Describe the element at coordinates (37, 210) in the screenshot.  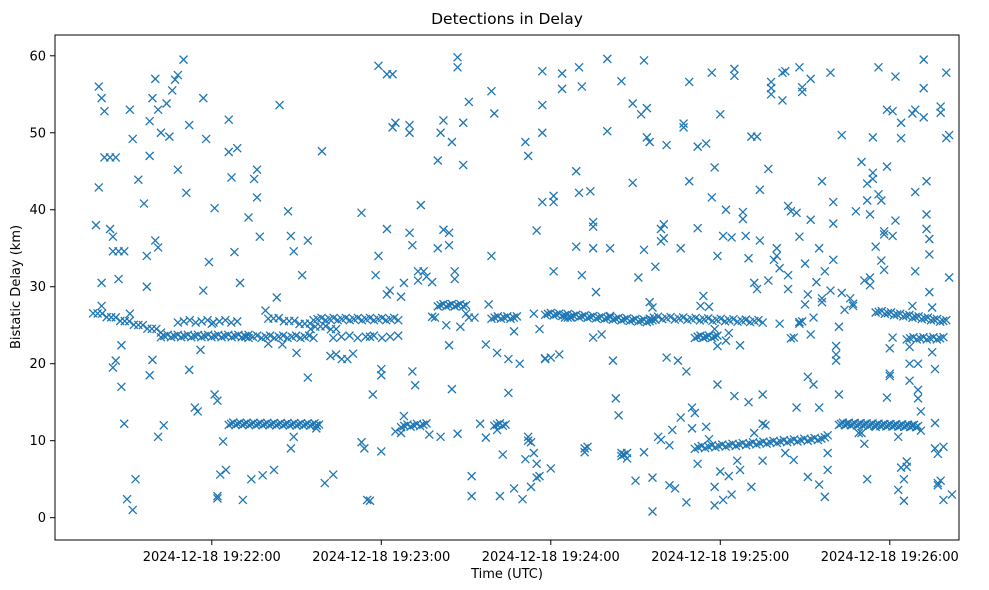
I see `y-tick-label: 40` at that location.